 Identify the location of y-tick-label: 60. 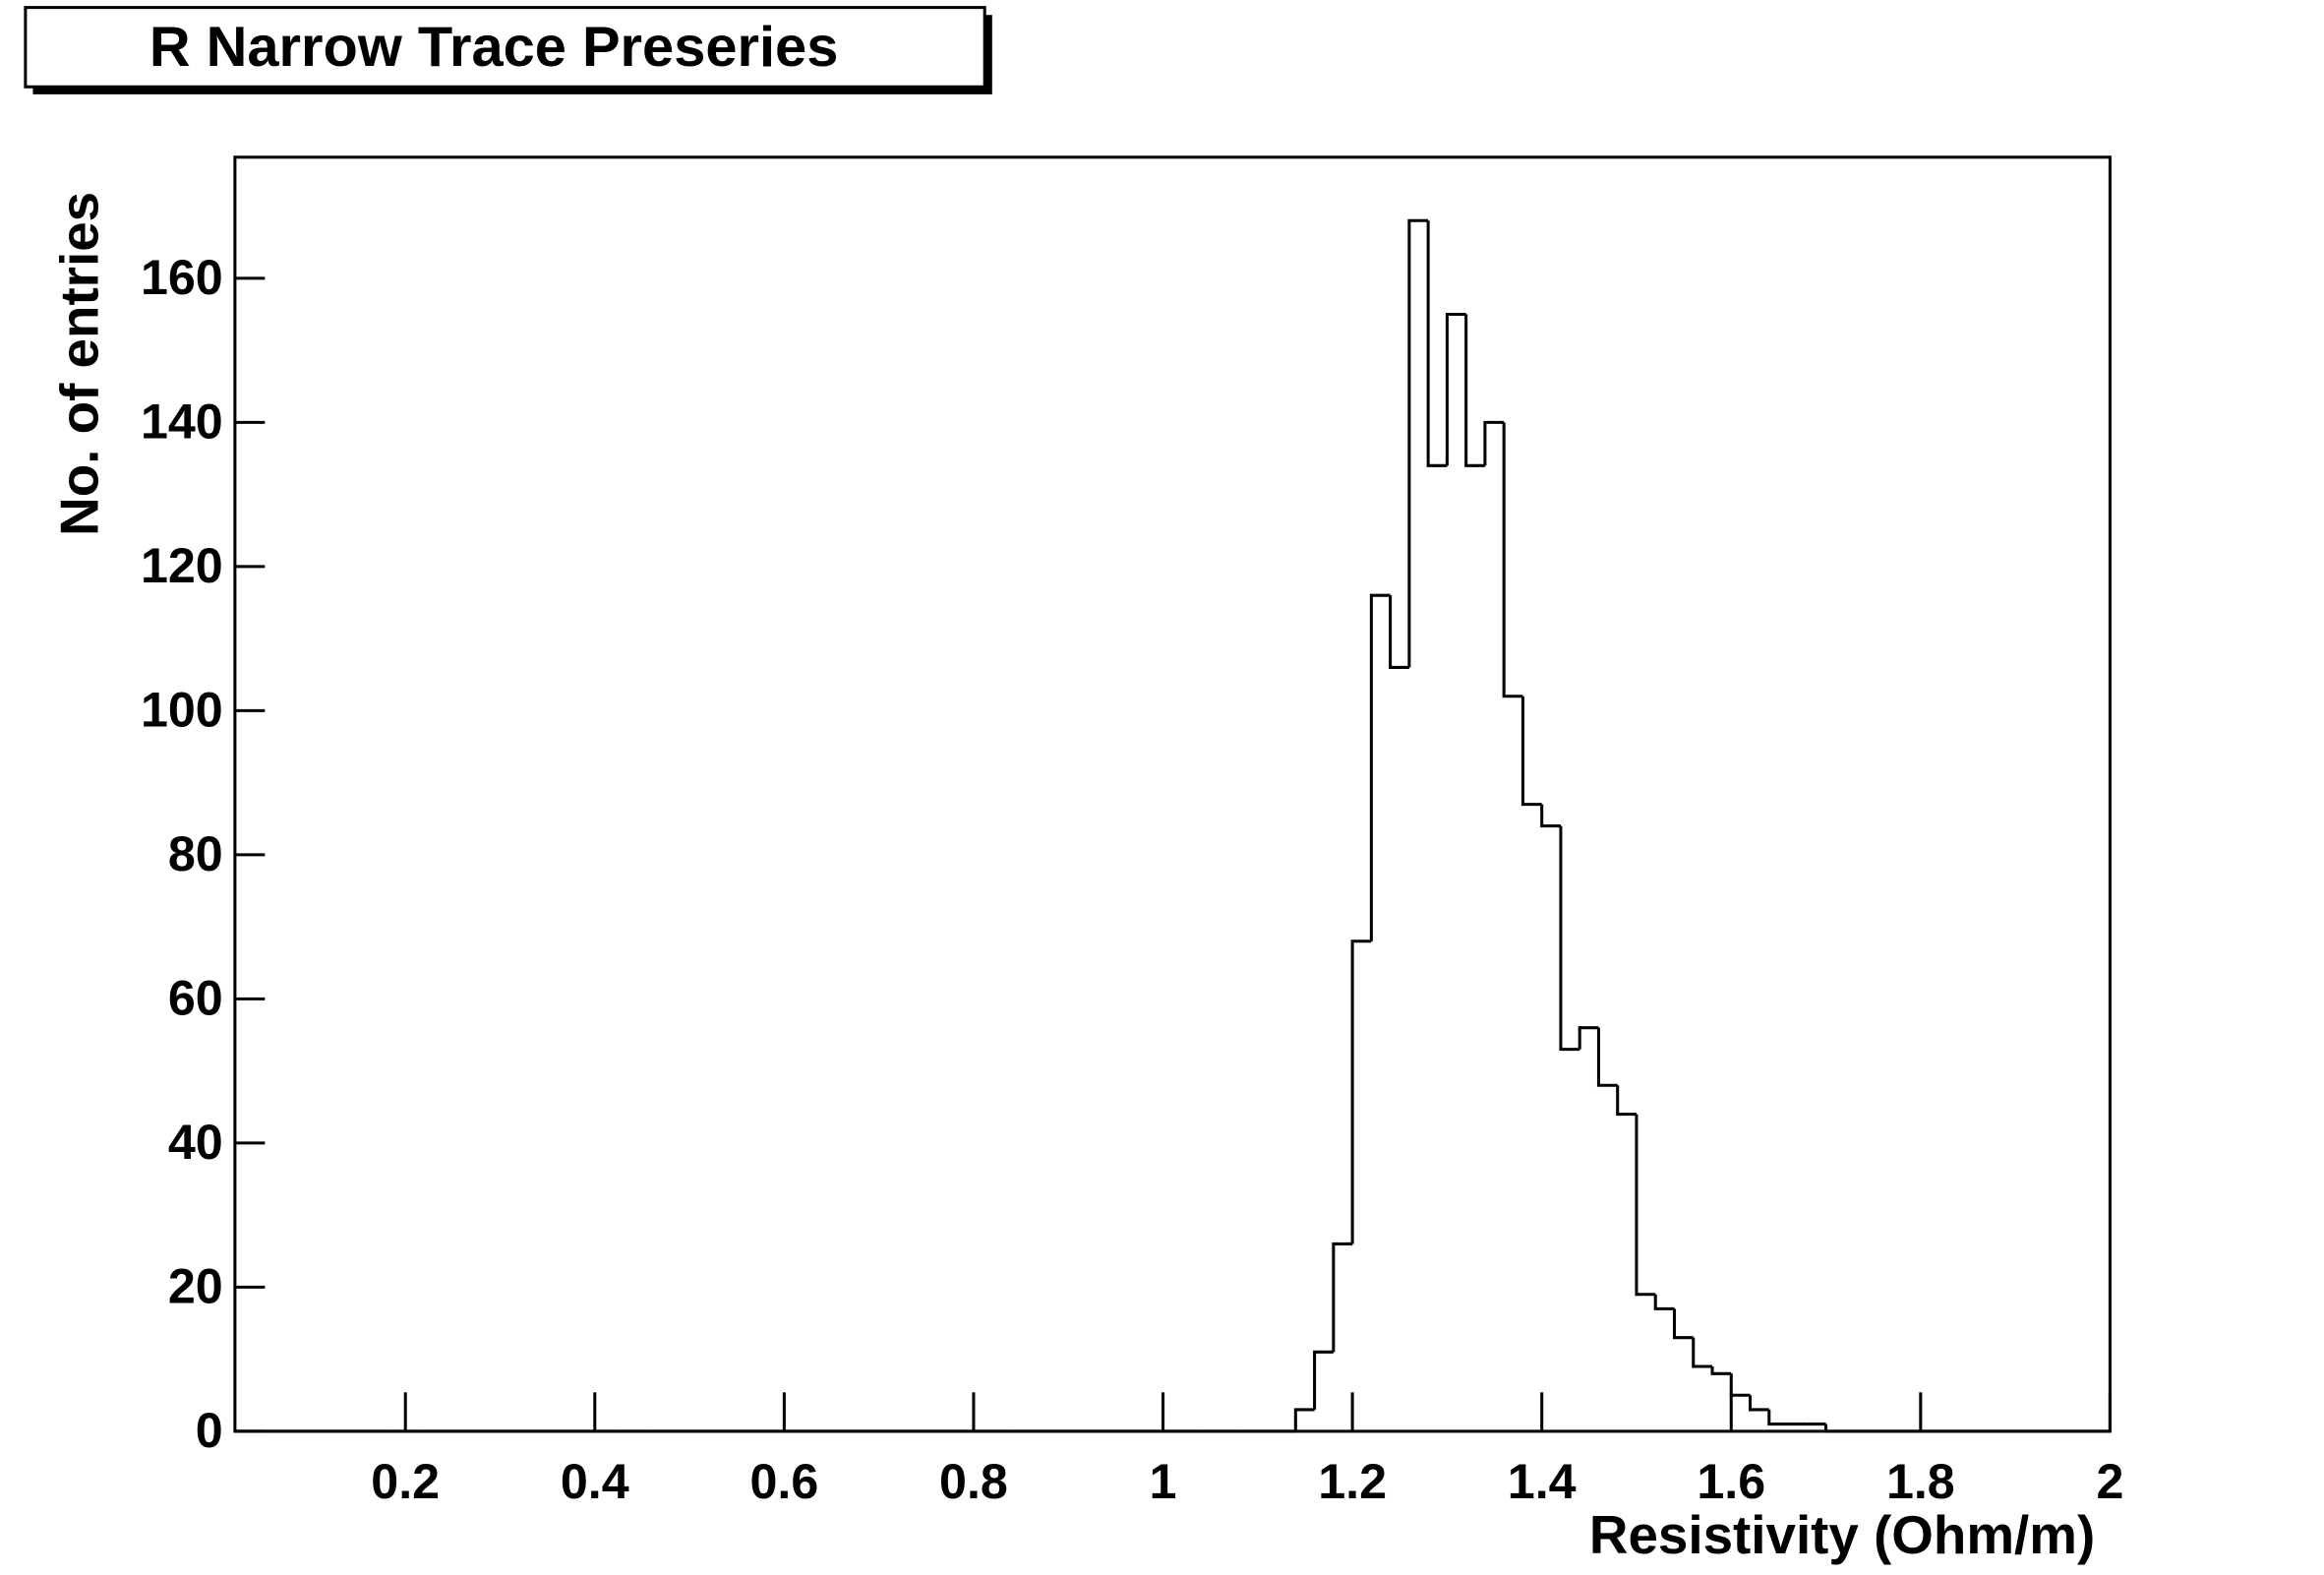
(195, 999).